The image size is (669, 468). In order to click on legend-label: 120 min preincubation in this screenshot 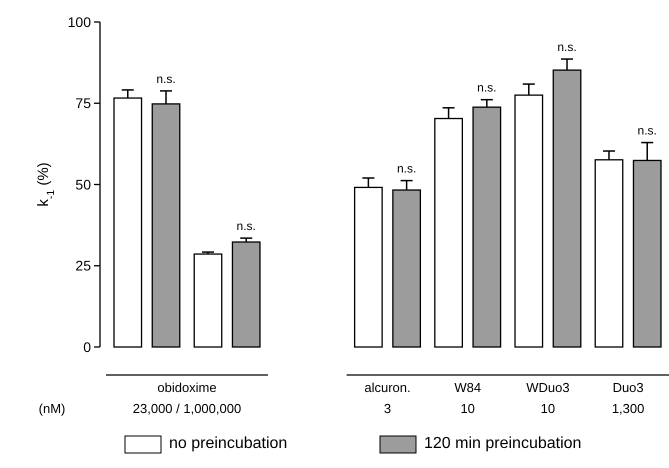, I will do `click(503, 443)`.